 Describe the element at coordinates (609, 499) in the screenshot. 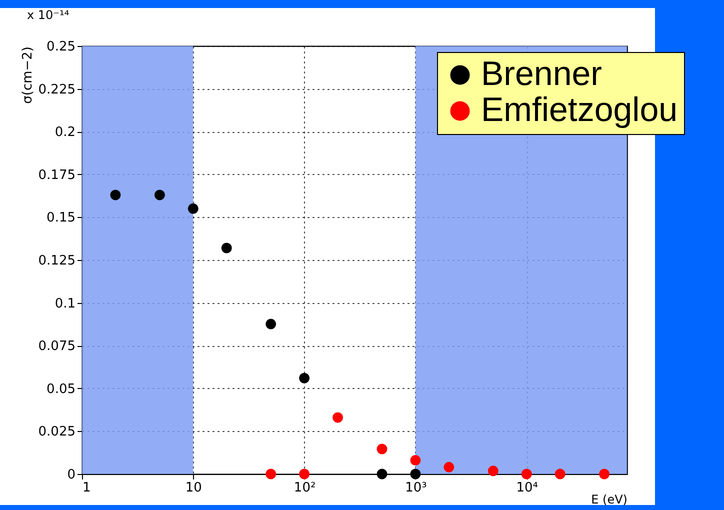

I see `x-axis-title: E (eV)` at that location.